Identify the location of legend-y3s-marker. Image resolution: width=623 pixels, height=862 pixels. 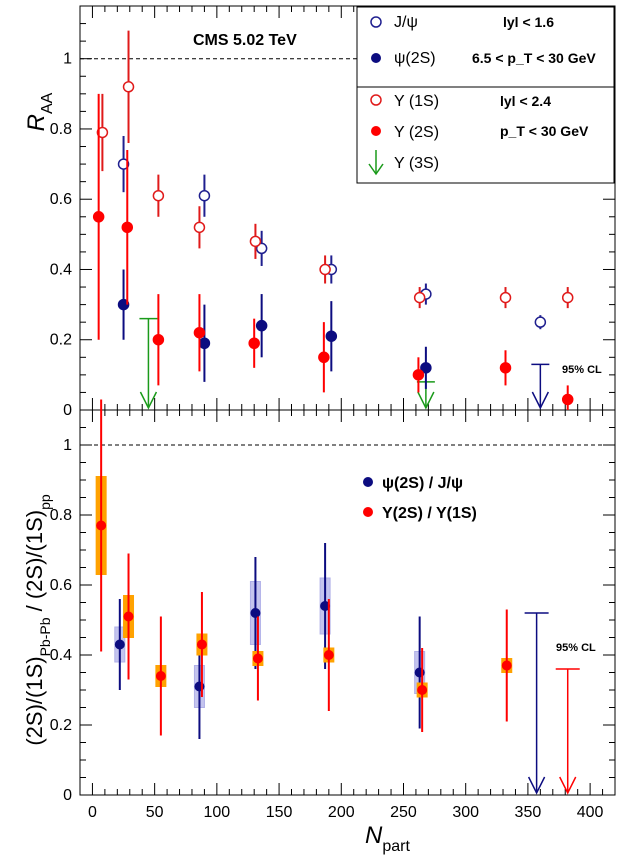
(376, 163).